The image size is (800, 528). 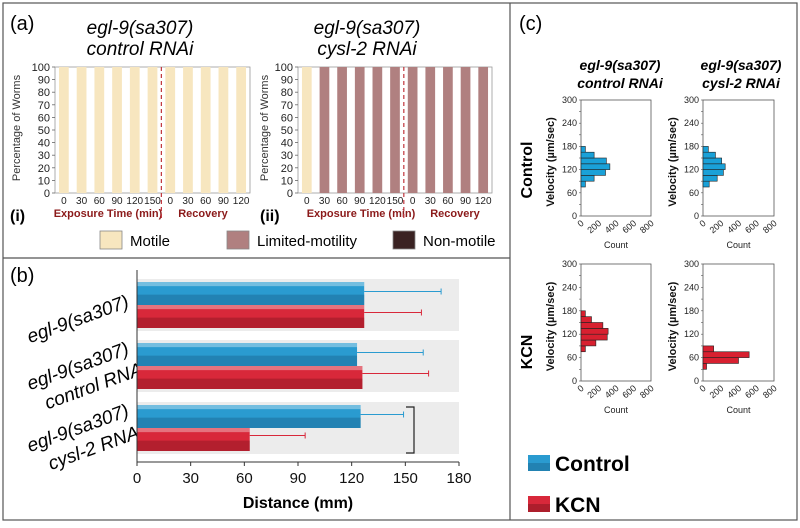 I want to click on a-i-ytick-label: 90, so click(x=44, y=81).